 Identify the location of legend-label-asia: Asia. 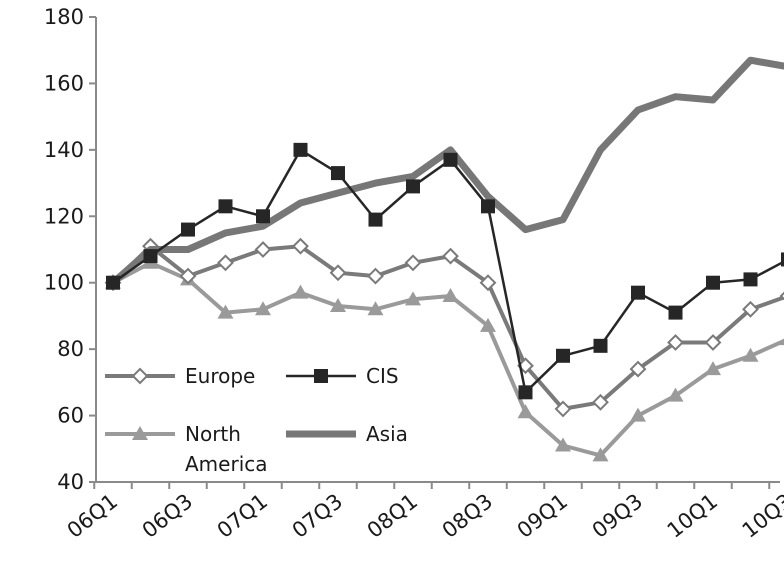
(387, 434).